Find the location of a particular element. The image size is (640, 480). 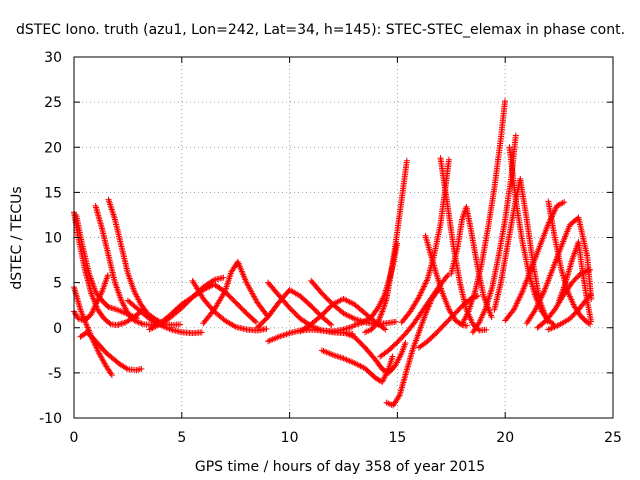

y-tick-label: 0 is located at coordinates (57, 329).